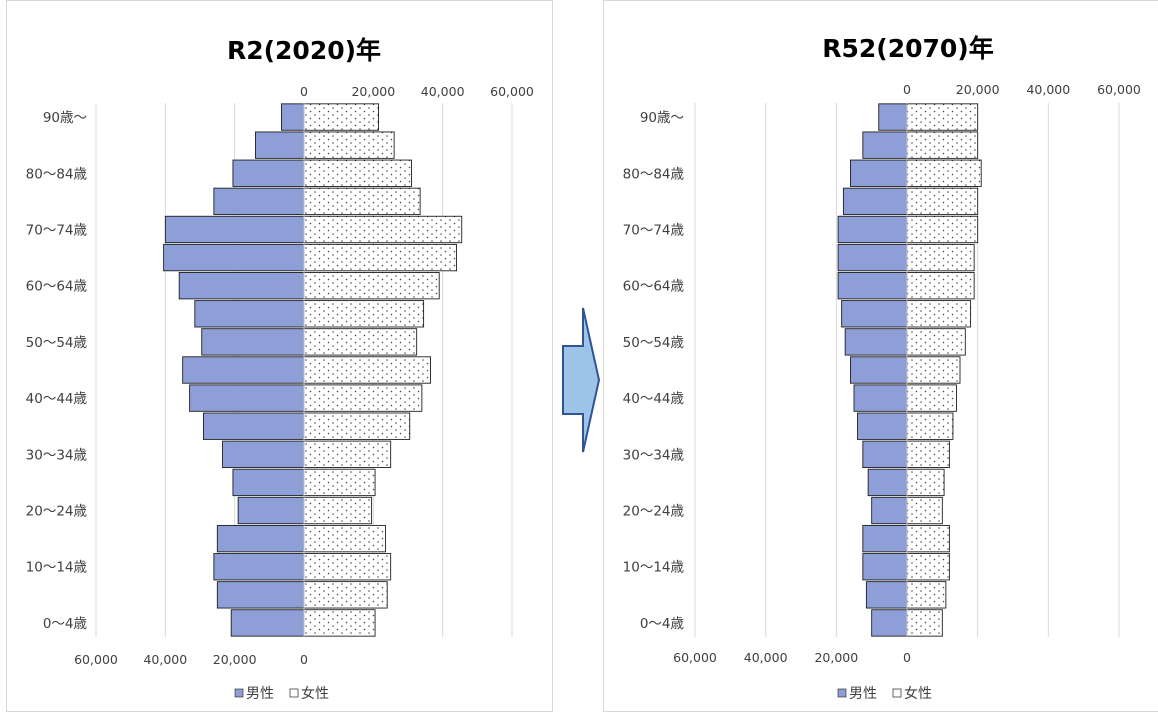 The width and height of the screenshot is (1158, 717). Describe the element at coordinates (654, 230) in the screenshot. I see `age-label: 70〜74歳` at that location.